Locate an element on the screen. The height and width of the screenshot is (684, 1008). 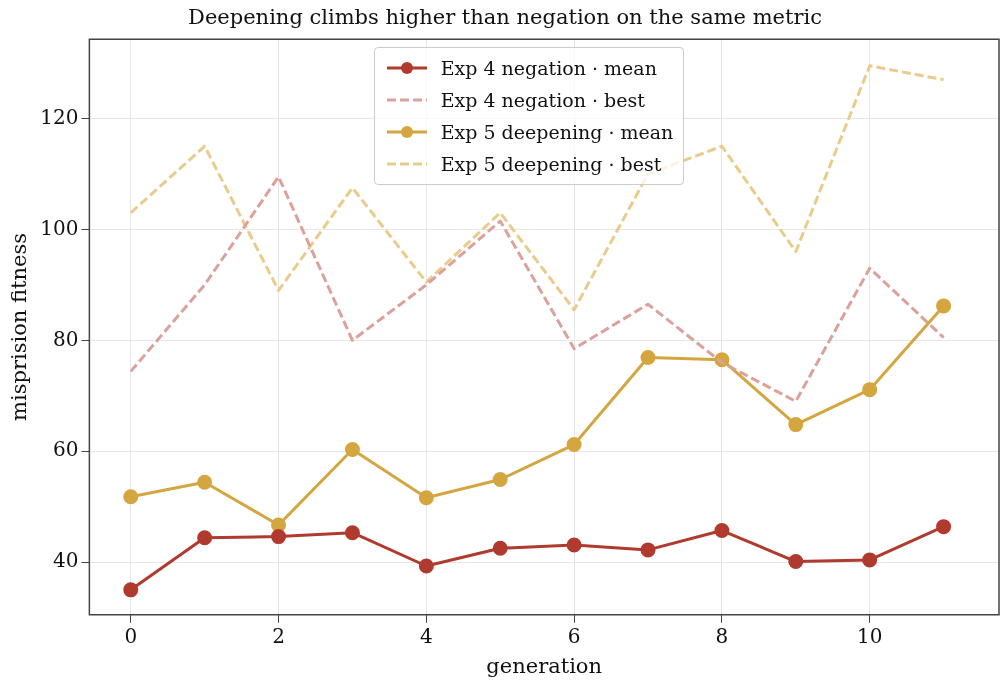
y-tick-label: 120 is located at coordinates (59, 116).